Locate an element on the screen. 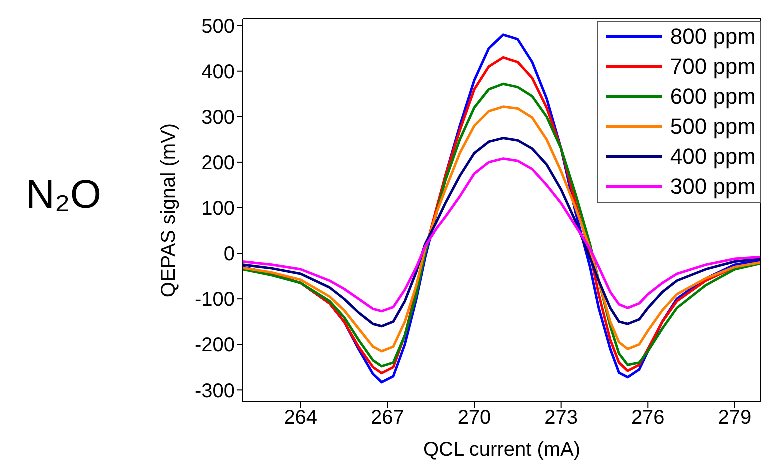 The width and height of the screenshot is (764, 472). x-tick-label: 267 is located at coordinates (387, 418).